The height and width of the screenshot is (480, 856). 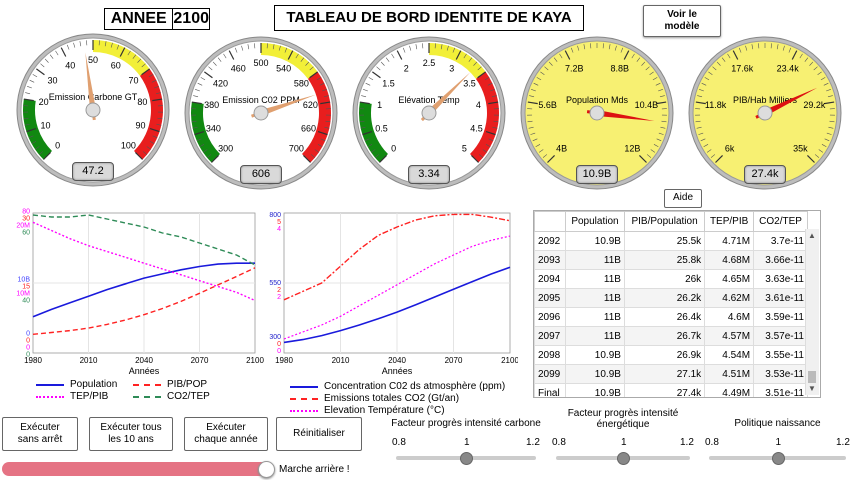 I want to click on table-row: 2097 11B 26.7k 4.57M 3.57e-11, so click(x=671, y=336).